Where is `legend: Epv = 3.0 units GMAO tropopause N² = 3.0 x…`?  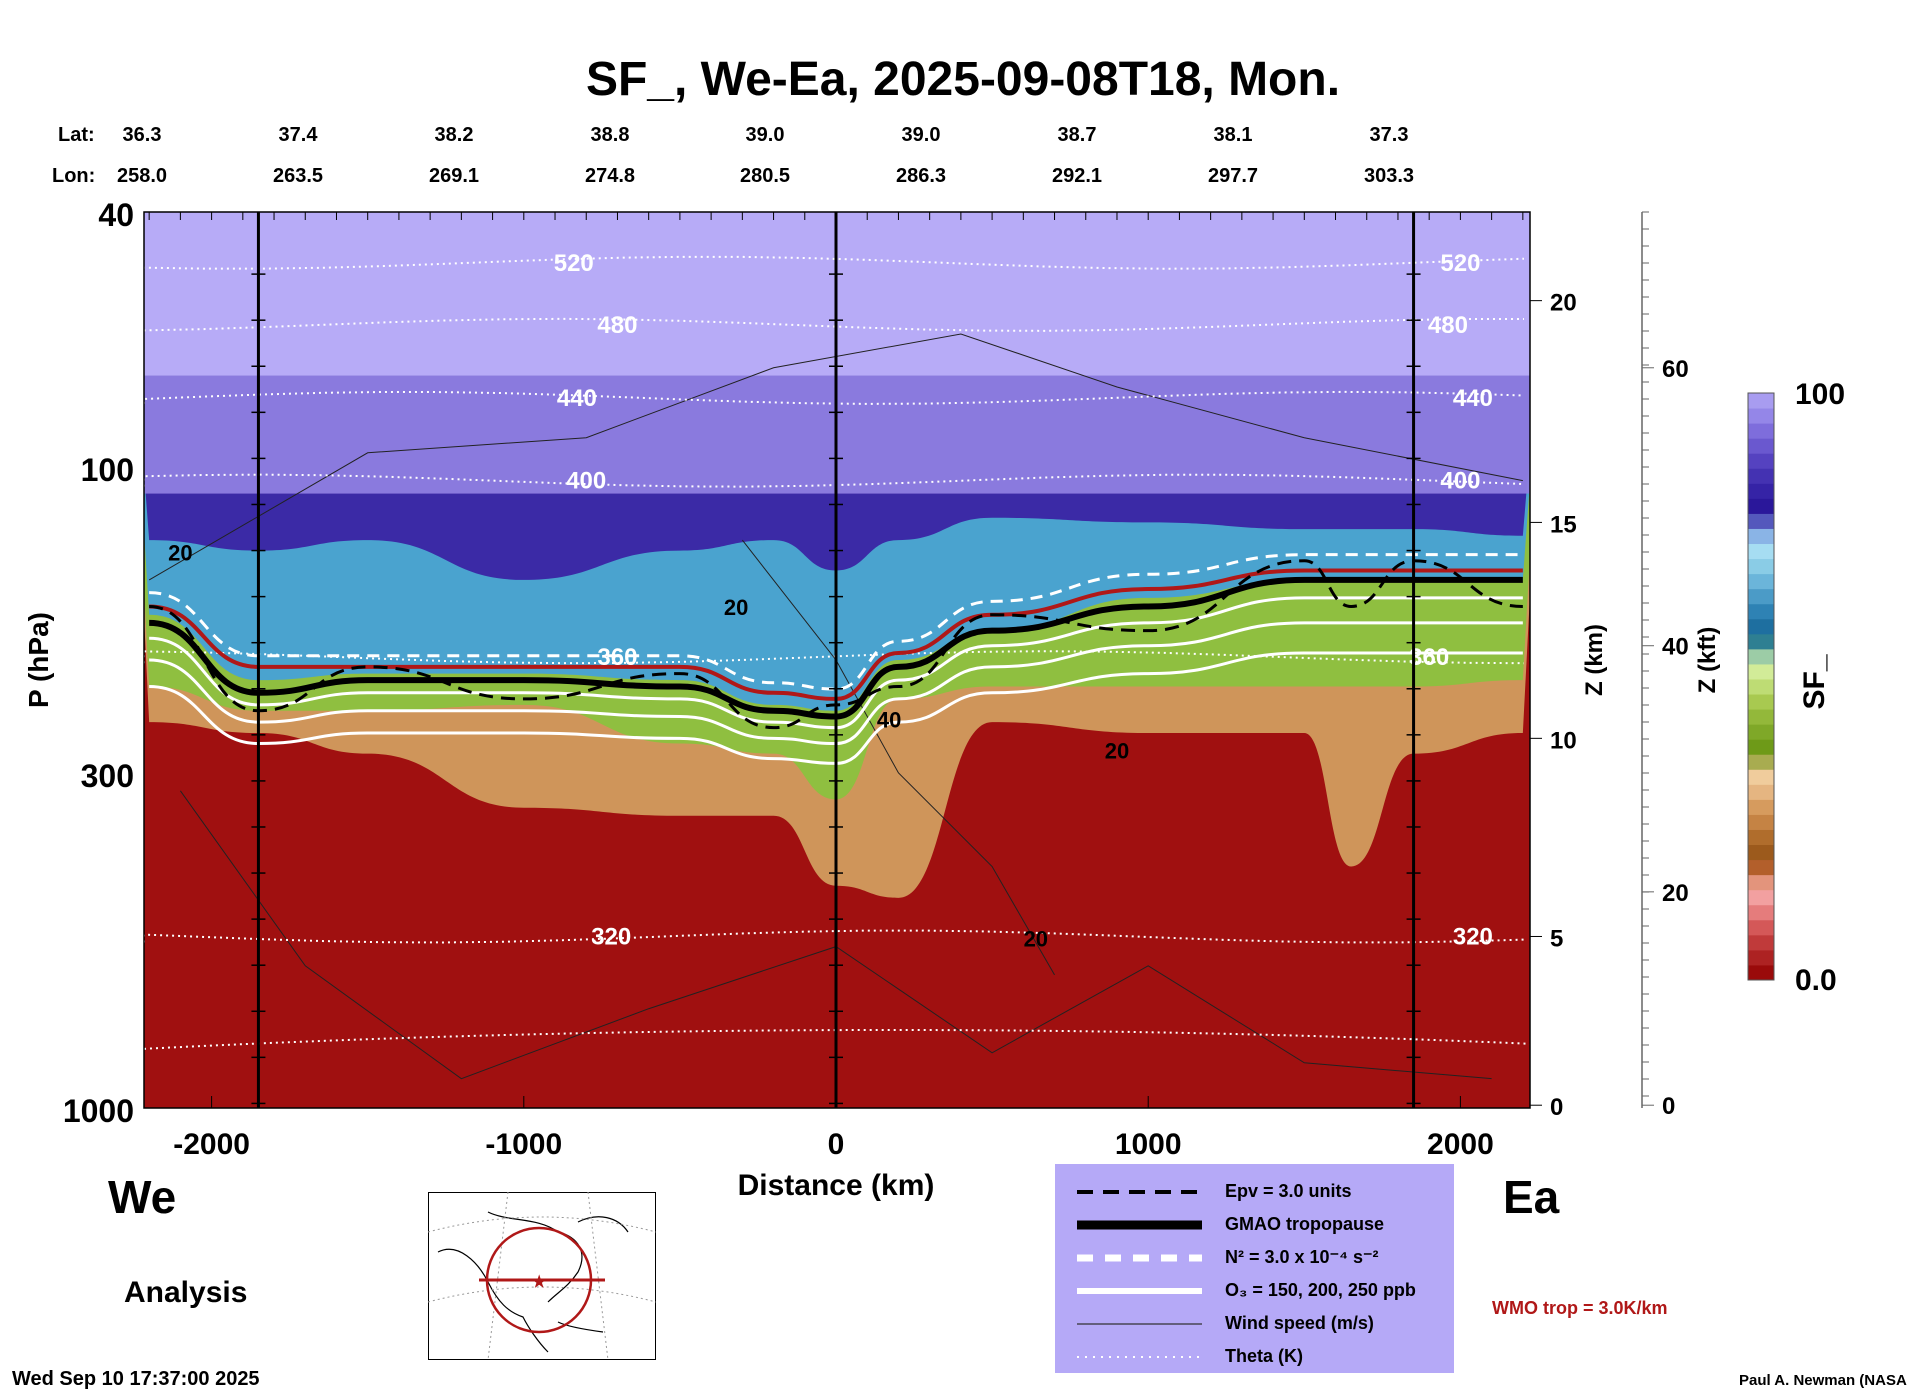 legend: Epv = 3.0 units GMAO tropopause N² = 3.0 x… is located at coordinates (1254, 1268).